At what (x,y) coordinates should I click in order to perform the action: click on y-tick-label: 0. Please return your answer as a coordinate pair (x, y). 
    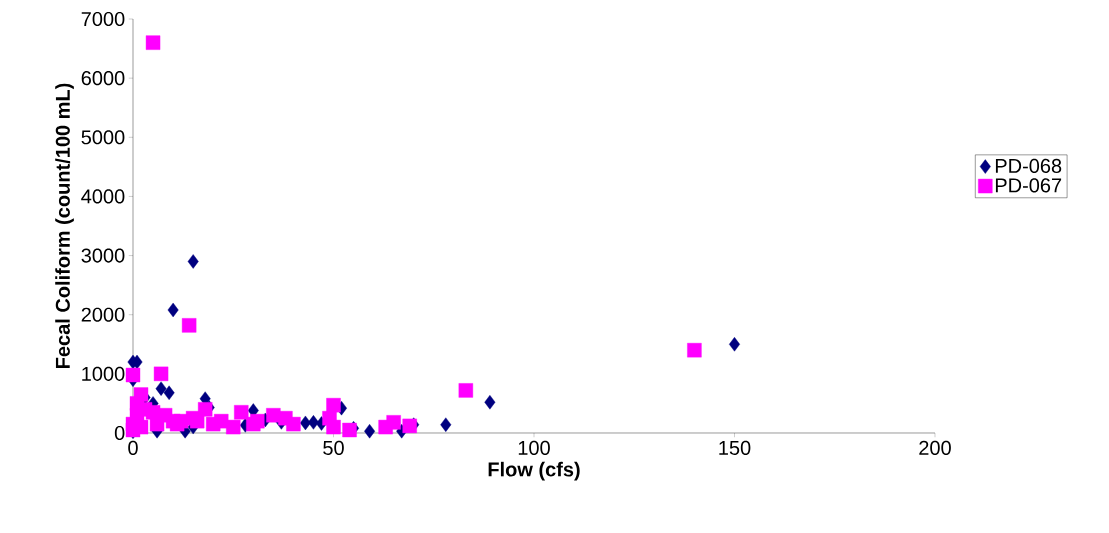
    Looking at the image, I should click on (119, 433).